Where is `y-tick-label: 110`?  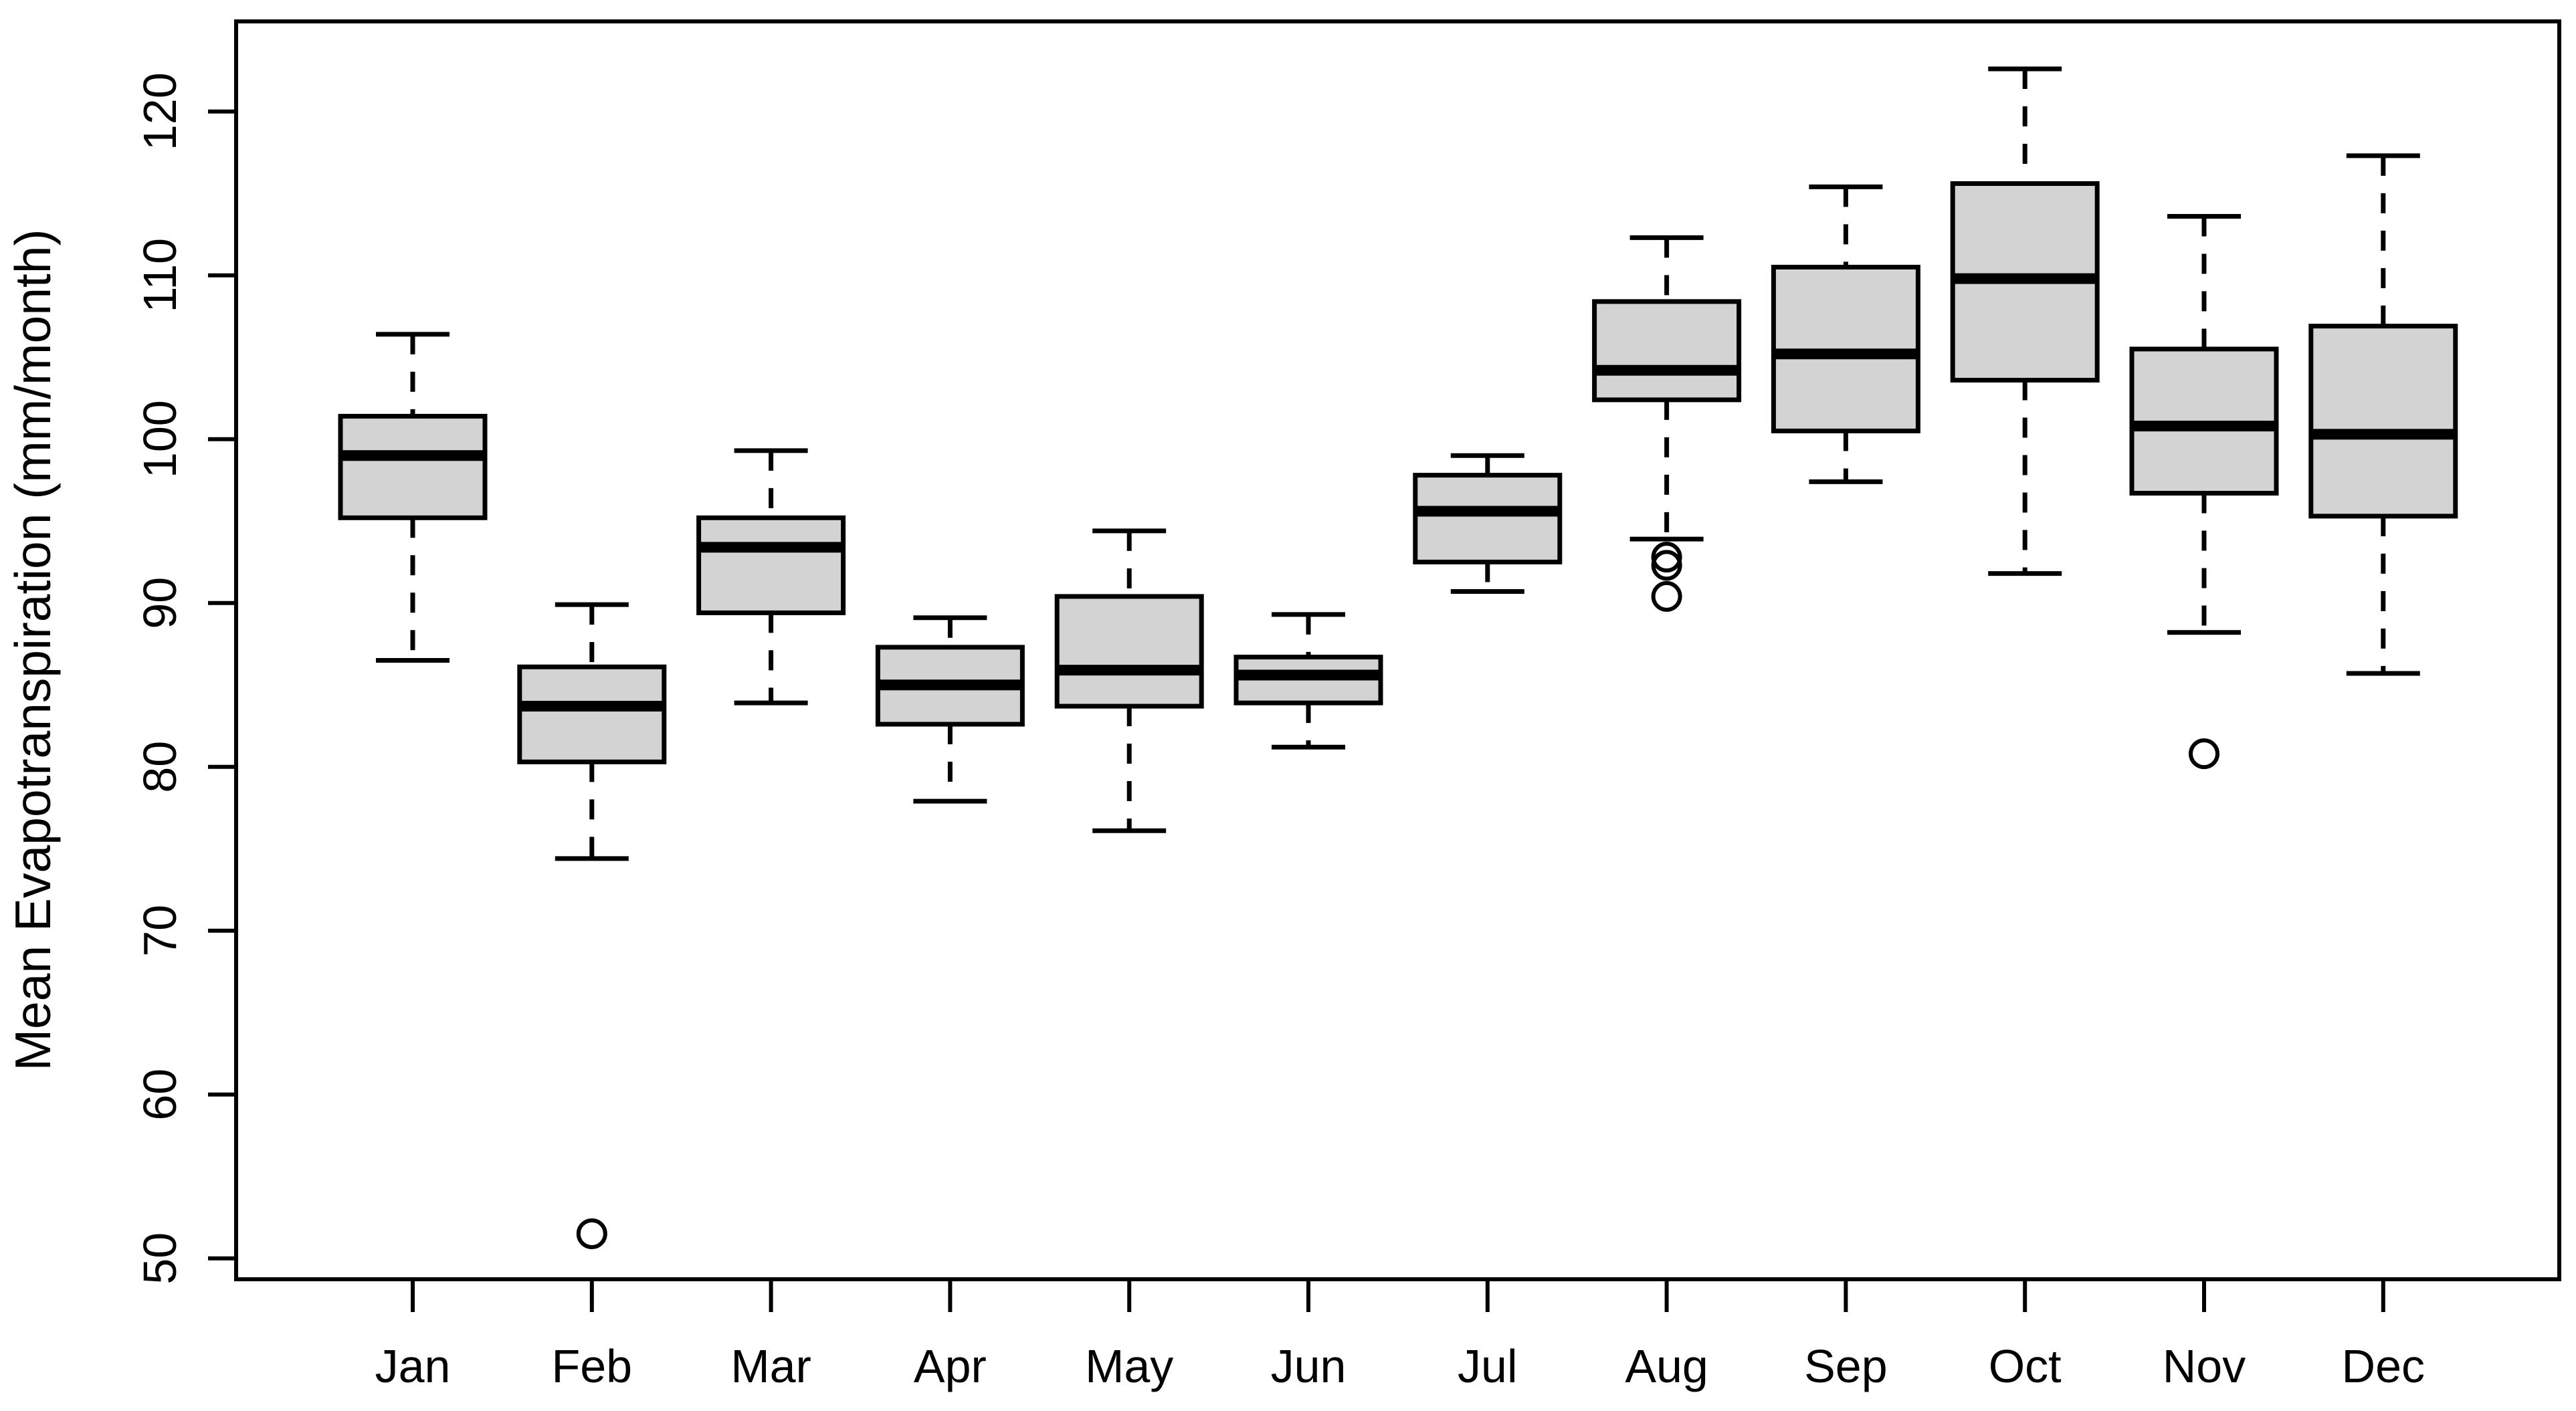 y-tick-label: 110 is located at coordinates (160, 275).